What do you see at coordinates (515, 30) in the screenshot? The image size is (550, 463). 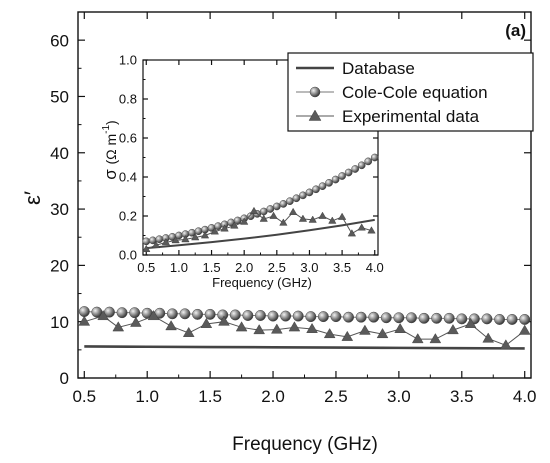 I see `panel-label: (a)` at bounding box center [515, 30].